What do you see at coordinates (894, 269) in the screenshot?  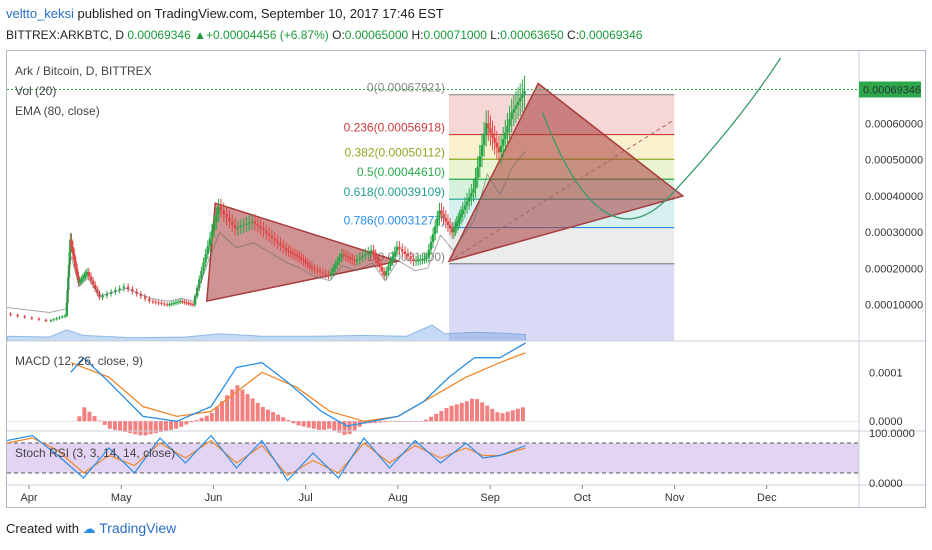 I see `price-tick-label: 0.00020000` at bounding box center [894, 269].